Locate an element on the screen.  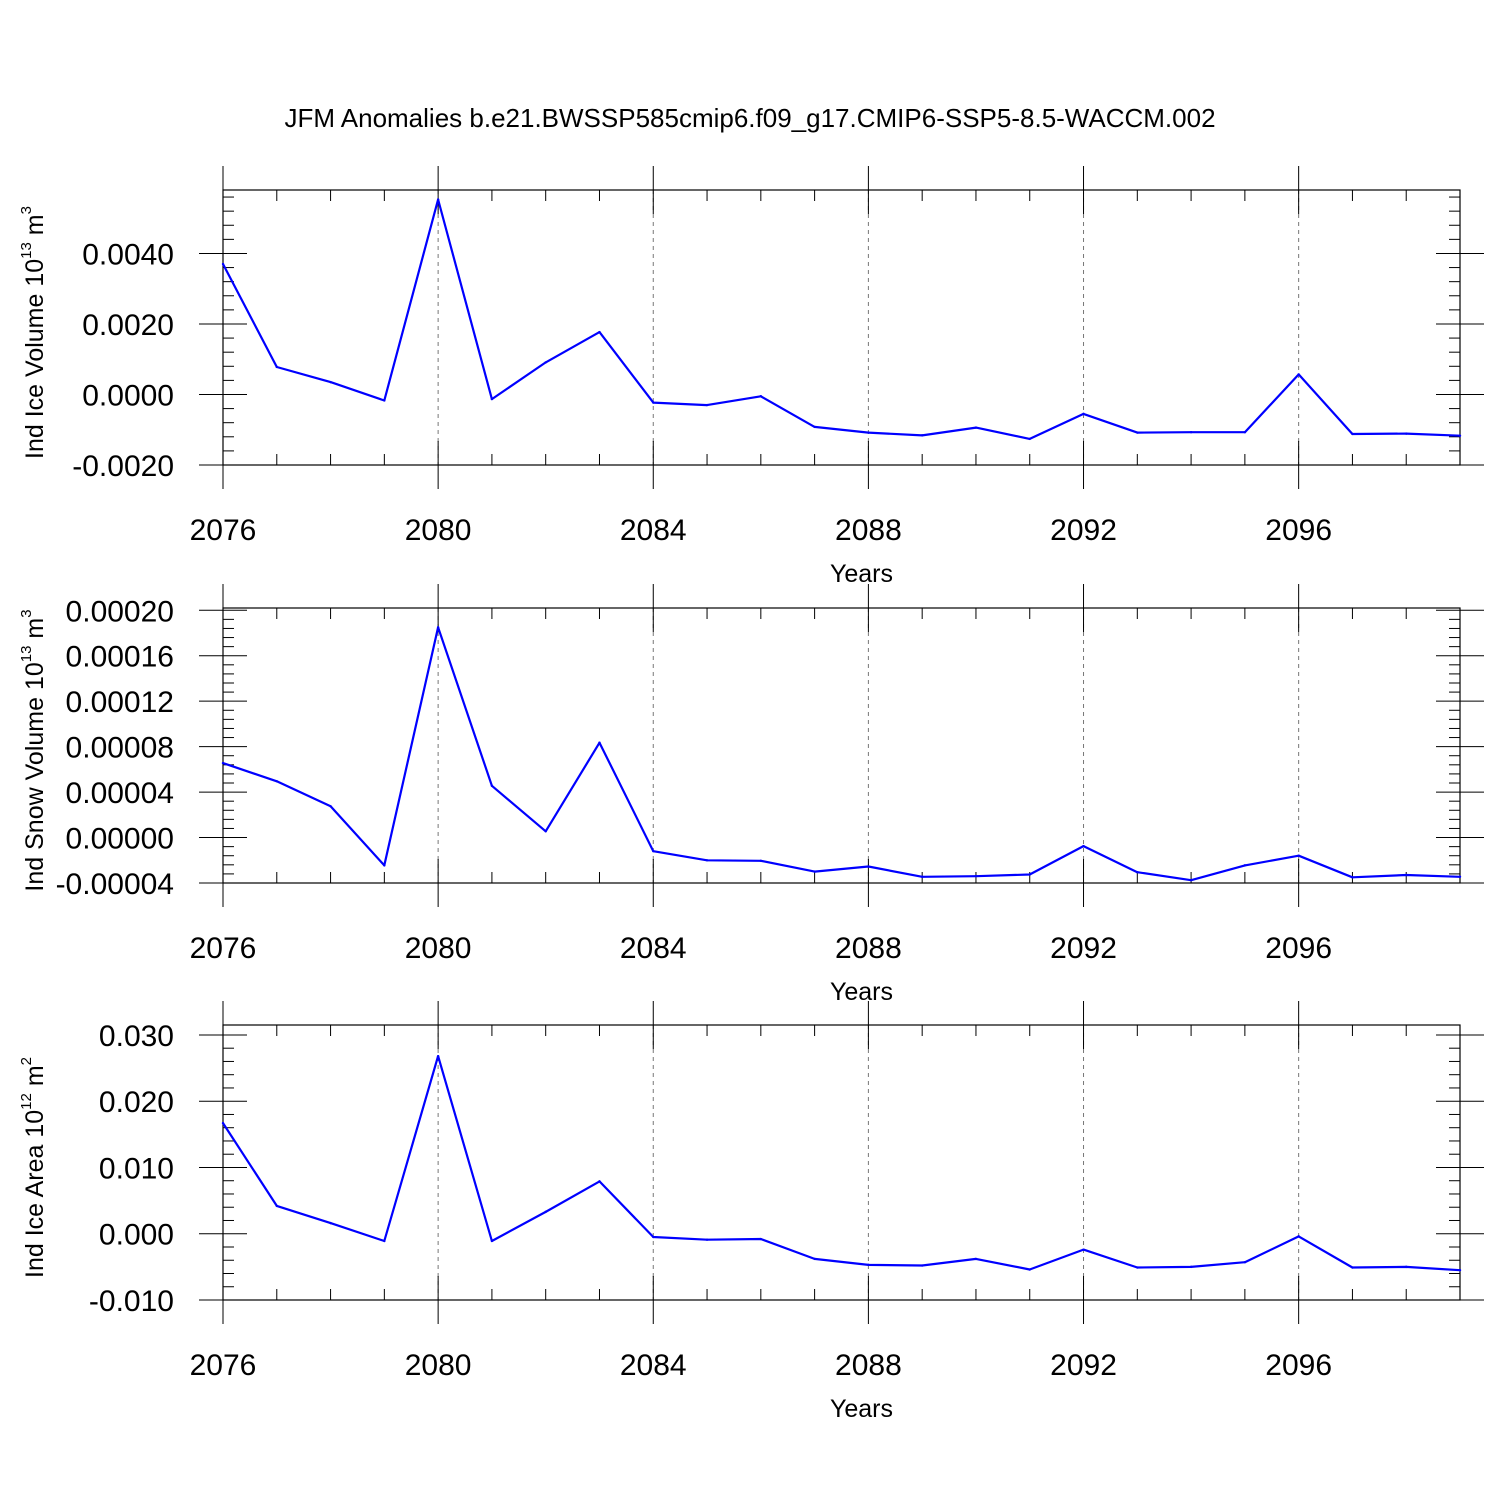
y-tick-label: 0.0020 is located at coordinates (128, 325).